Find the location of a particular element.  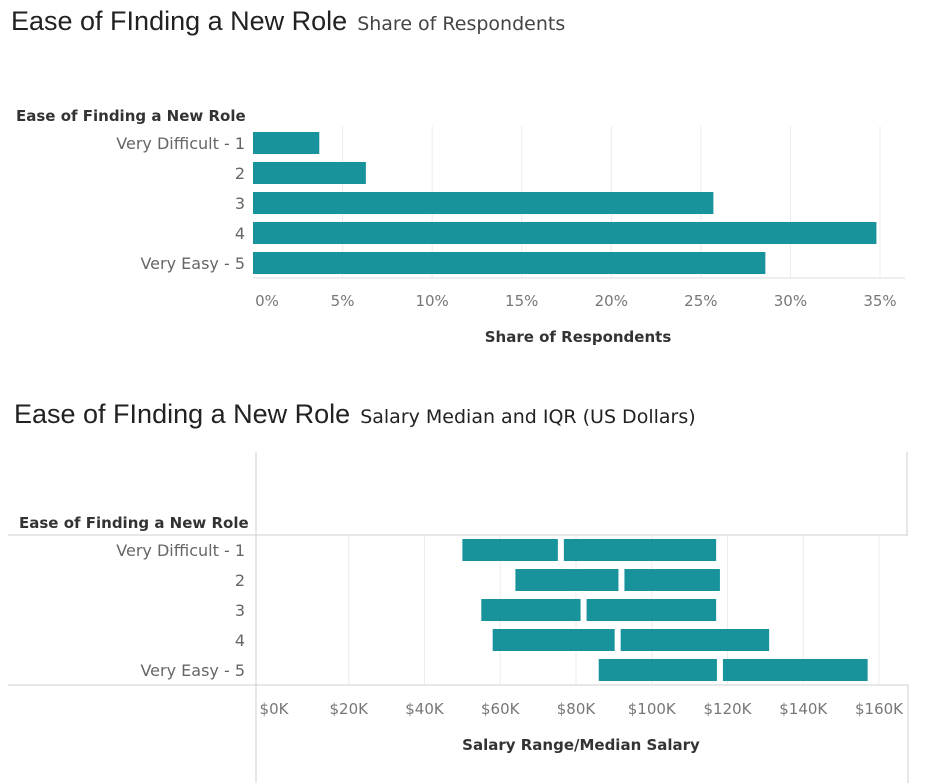

chart1-subtitle: Share of Respondents is located at coordinates (461, 24).